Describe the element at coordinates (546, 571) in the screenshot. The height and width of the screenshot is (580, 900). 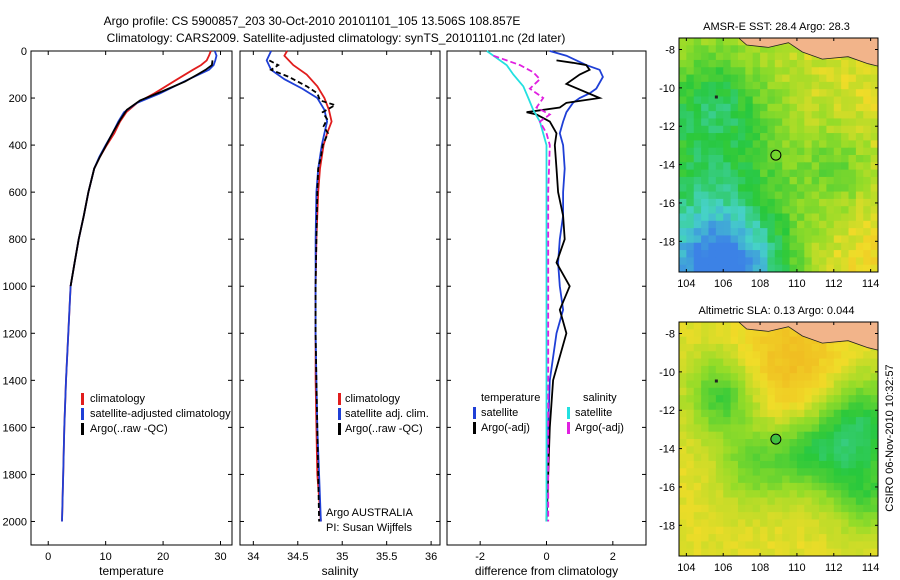
I see `x-axis-label: difference from climatology` at that location.